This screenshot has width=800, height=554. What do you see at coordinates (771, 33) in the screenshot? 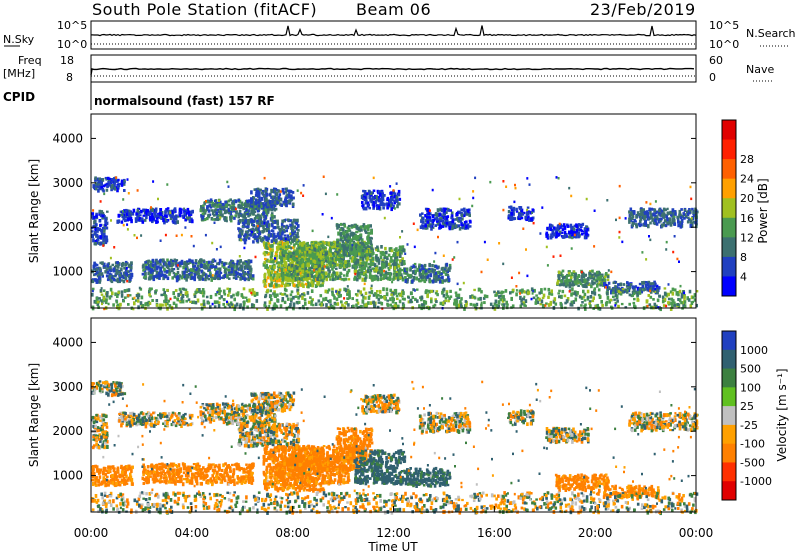
I see `noise-right-label: N.Search` at bounding box center [771, 33].